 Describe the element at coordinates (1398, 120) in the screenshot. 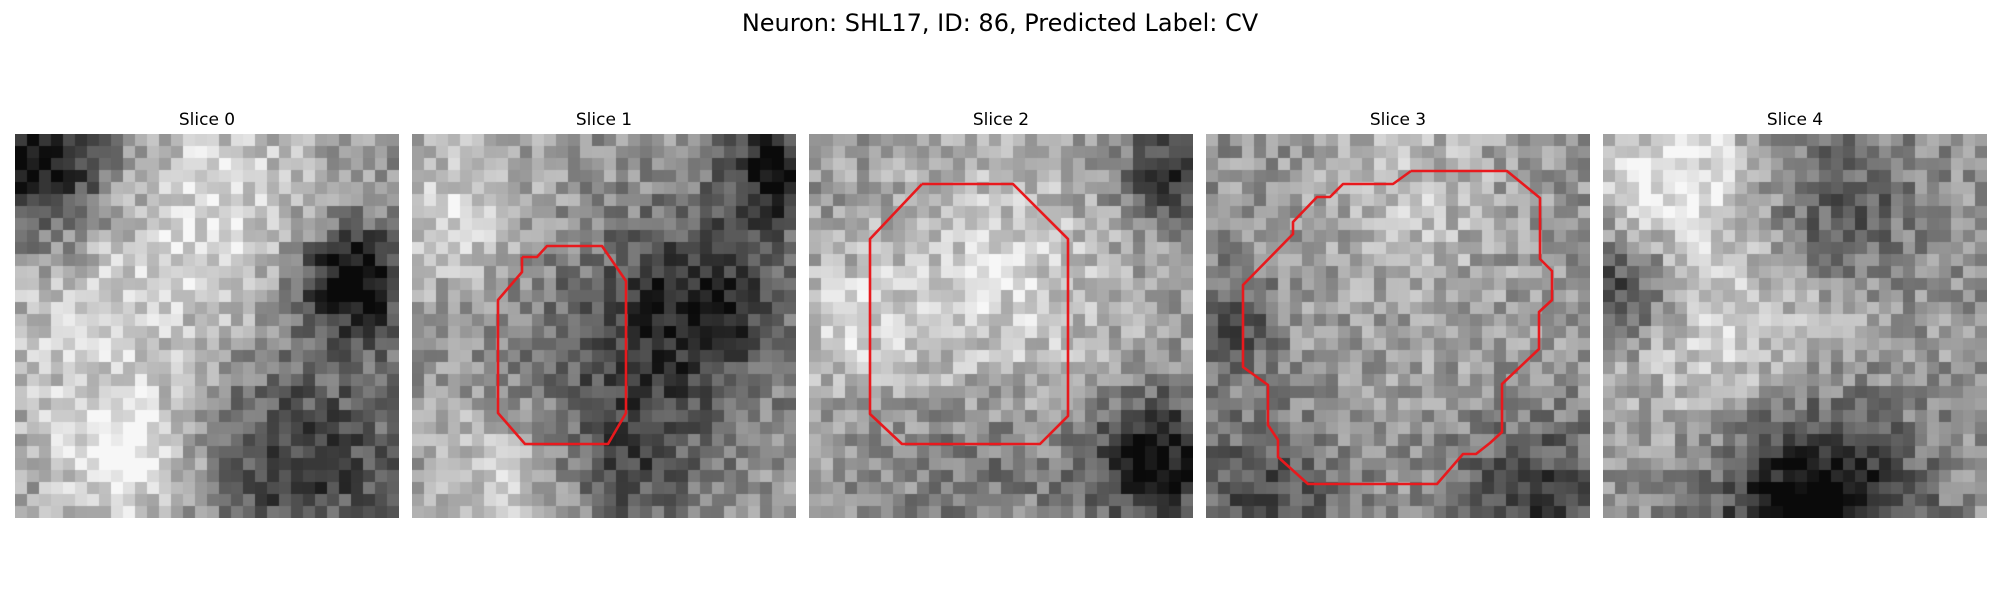

I see `slice-title: Slice 3` at that location.